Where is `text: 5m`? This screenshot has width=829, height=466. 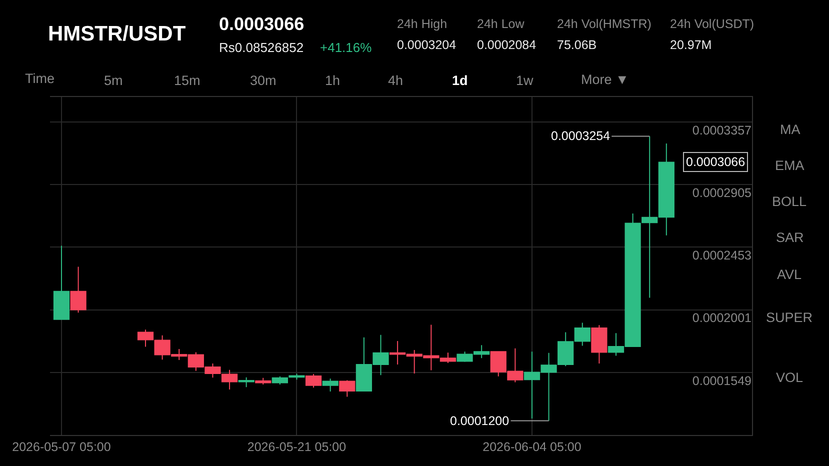 text: 5m is located at coordinates (113, 80).